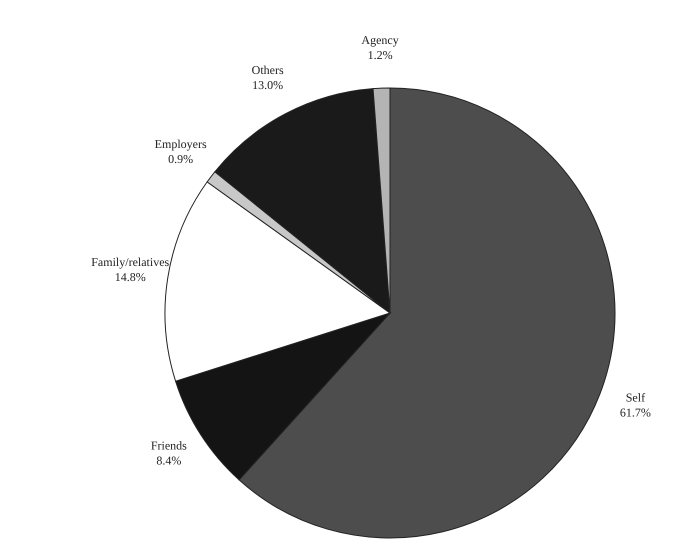 The image size is (675, 556). Describe the element at coordinates (180, 143) in the screenshot. I see `slice-label: Employers` at that location.